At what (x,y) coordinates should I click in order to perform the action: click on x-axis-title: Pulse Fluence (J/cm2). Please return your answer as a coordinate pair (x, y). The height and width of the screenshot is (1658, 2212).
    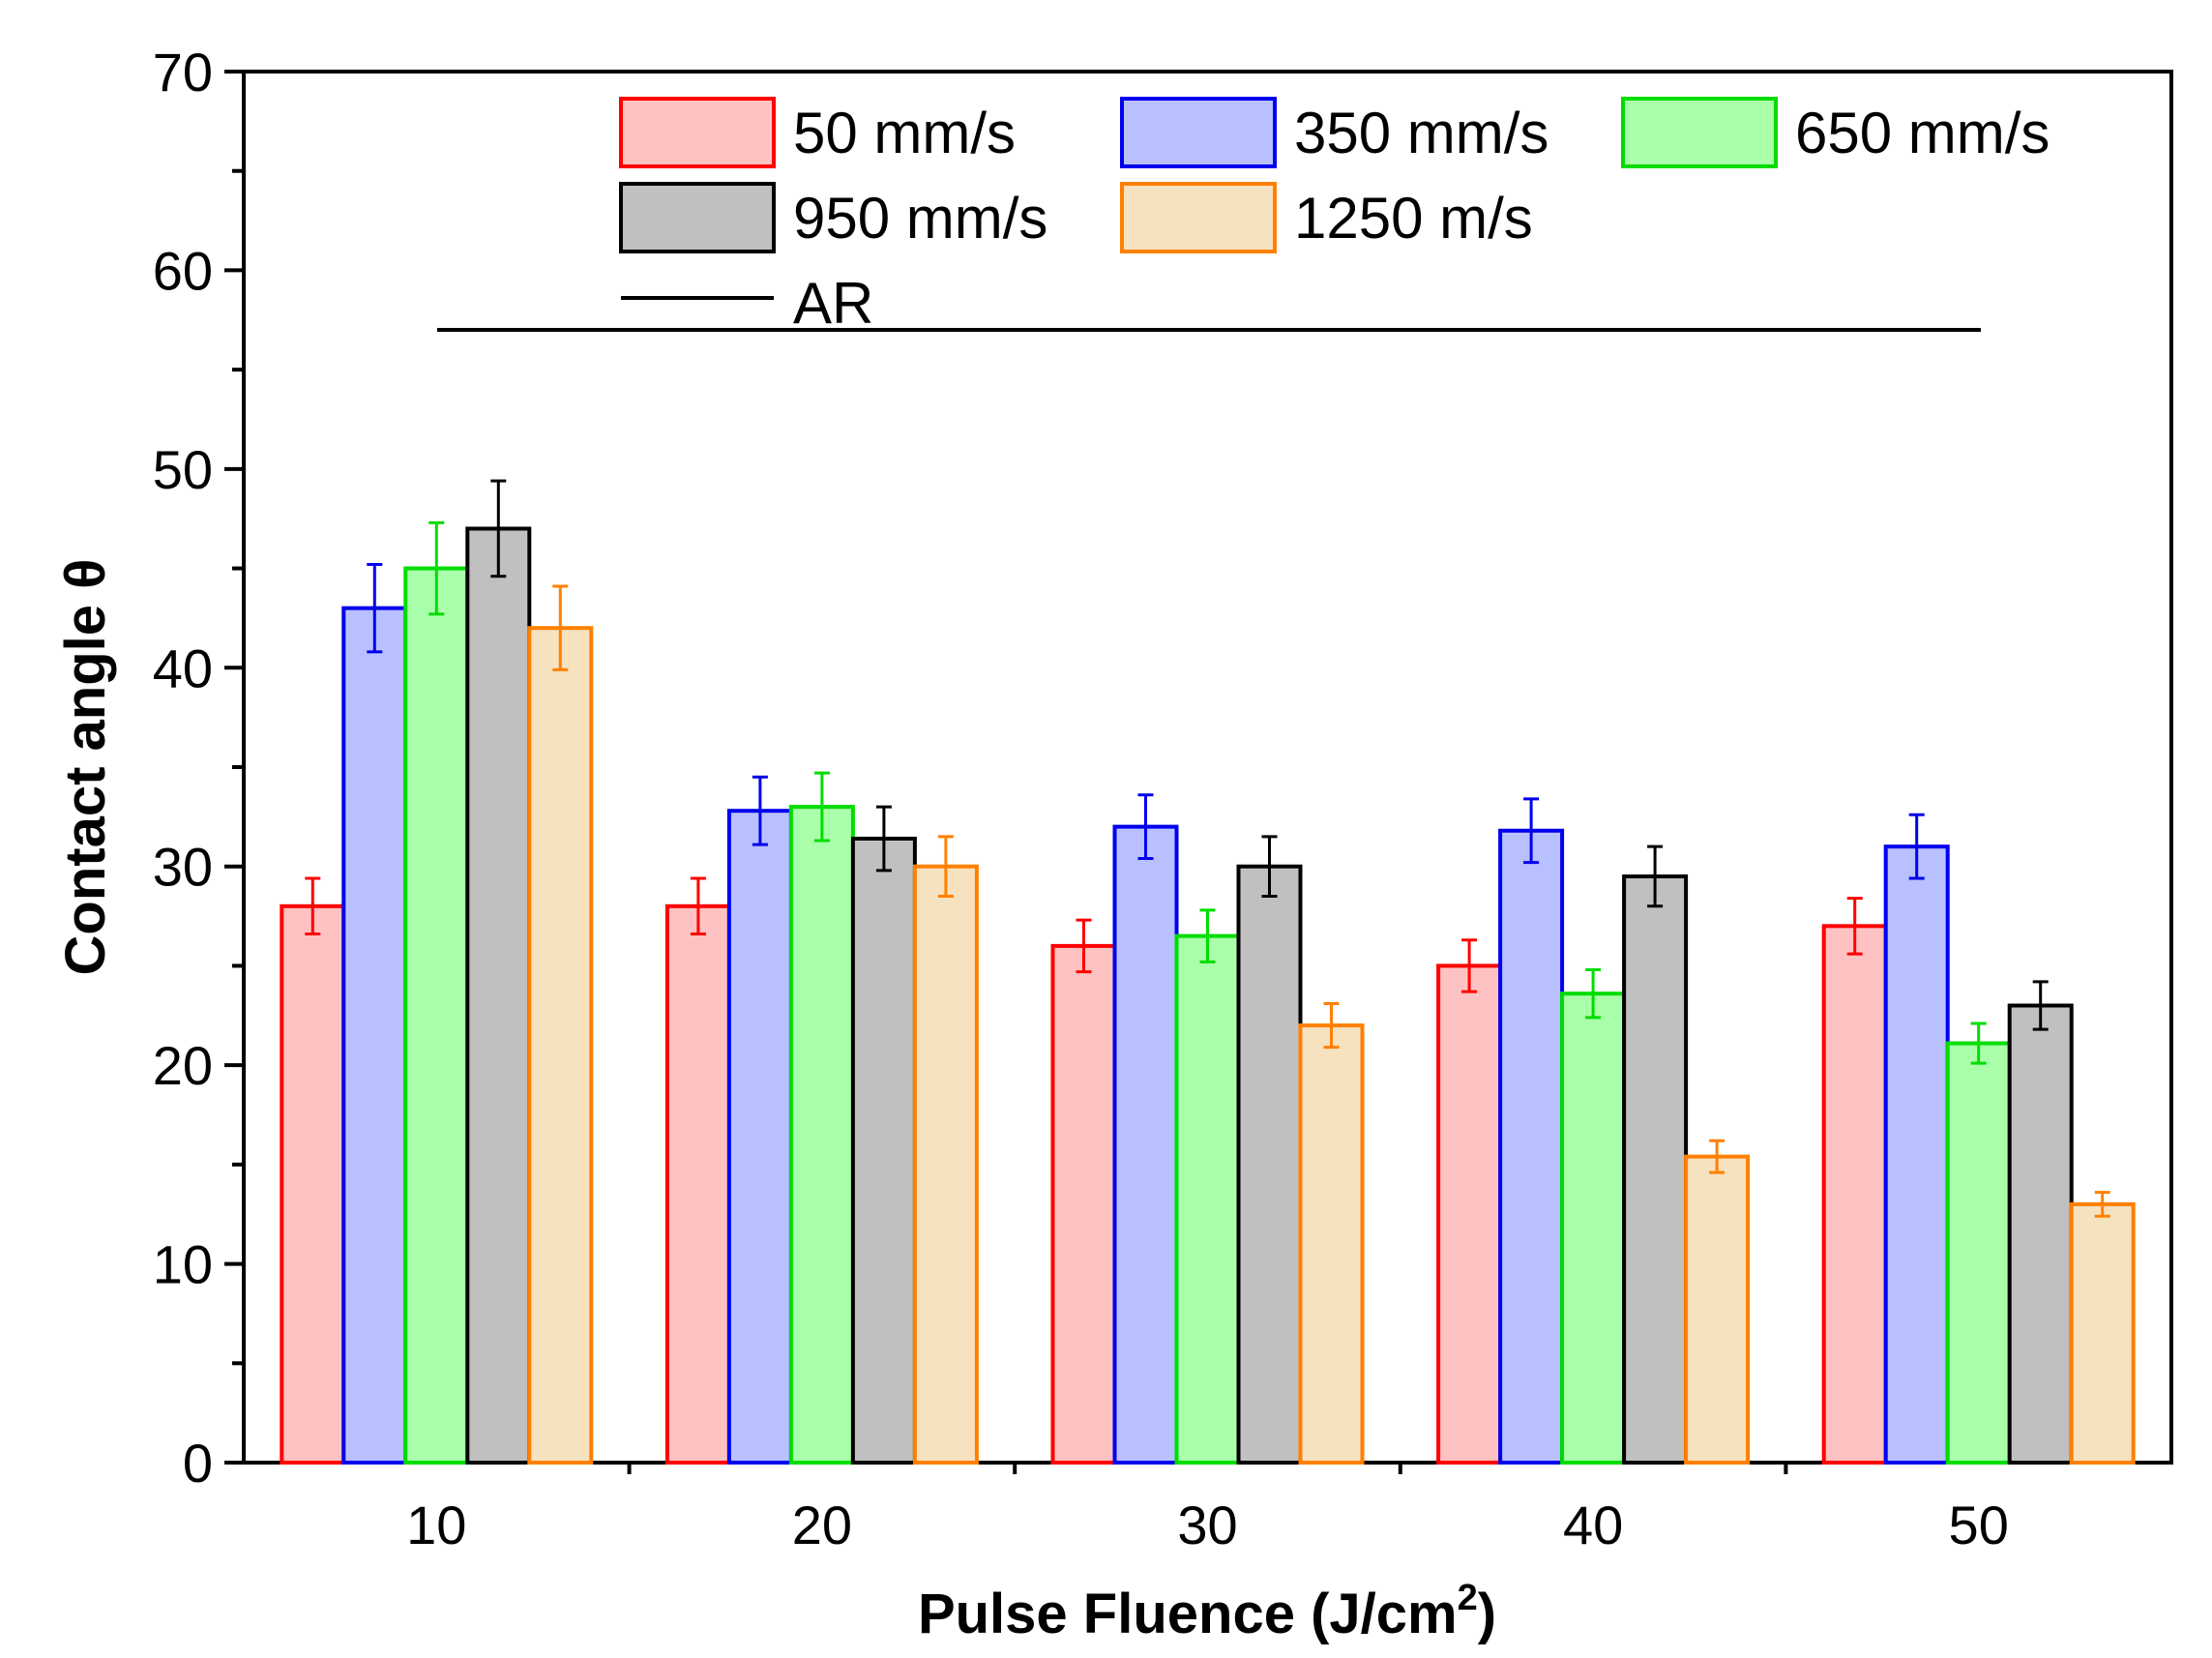
    Looking at the image, I should click on (1207, 1611).